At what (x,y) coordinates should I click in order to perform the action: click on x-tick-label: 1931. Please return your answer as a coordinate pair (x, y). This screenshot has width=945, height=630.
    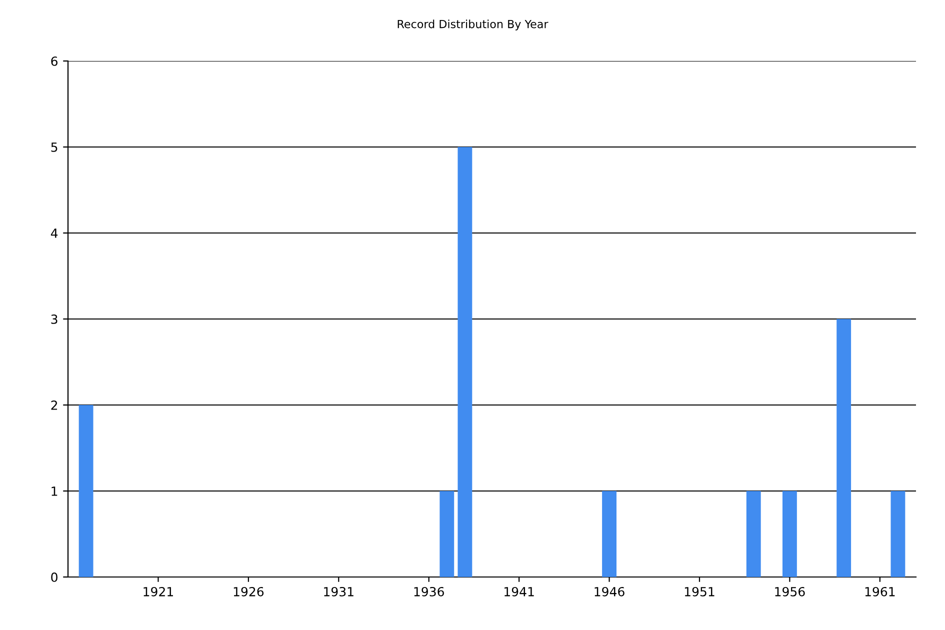
    Looking at the image, I should click on (339, 591).